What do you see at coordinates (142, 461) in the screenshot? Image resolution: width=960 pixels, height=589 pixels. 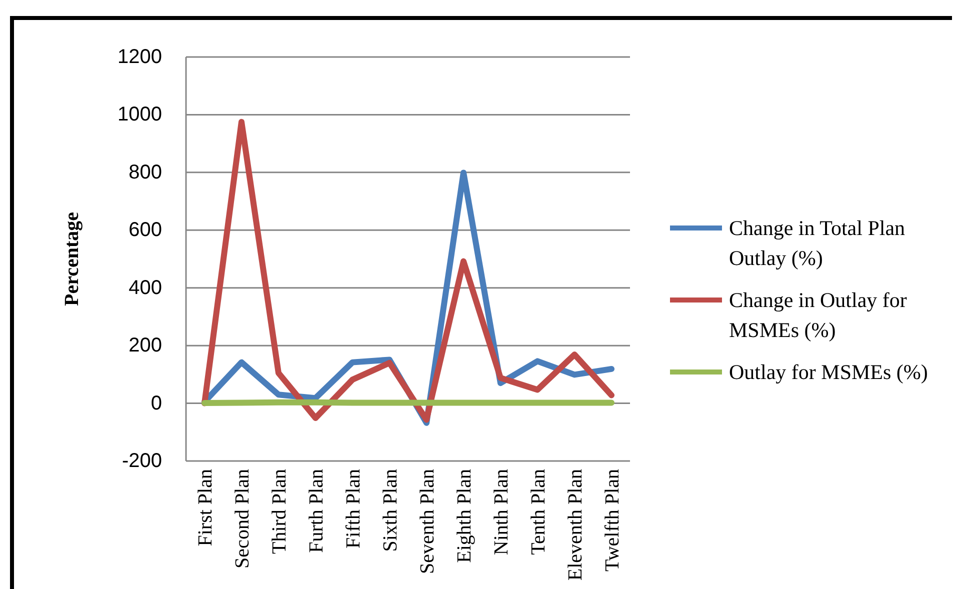 I see `y-tick-label: -200` at bounding box center [142, 461].